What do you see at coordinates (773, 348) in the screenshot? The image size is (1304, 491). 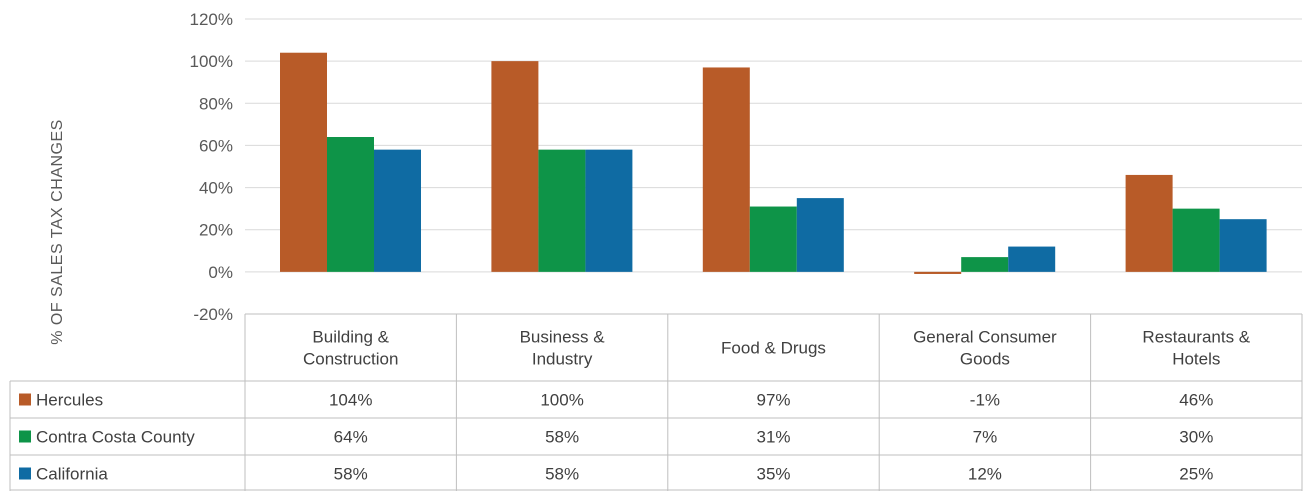 I see `category-label: Food & Drugs` at bounding box center [773, 348].